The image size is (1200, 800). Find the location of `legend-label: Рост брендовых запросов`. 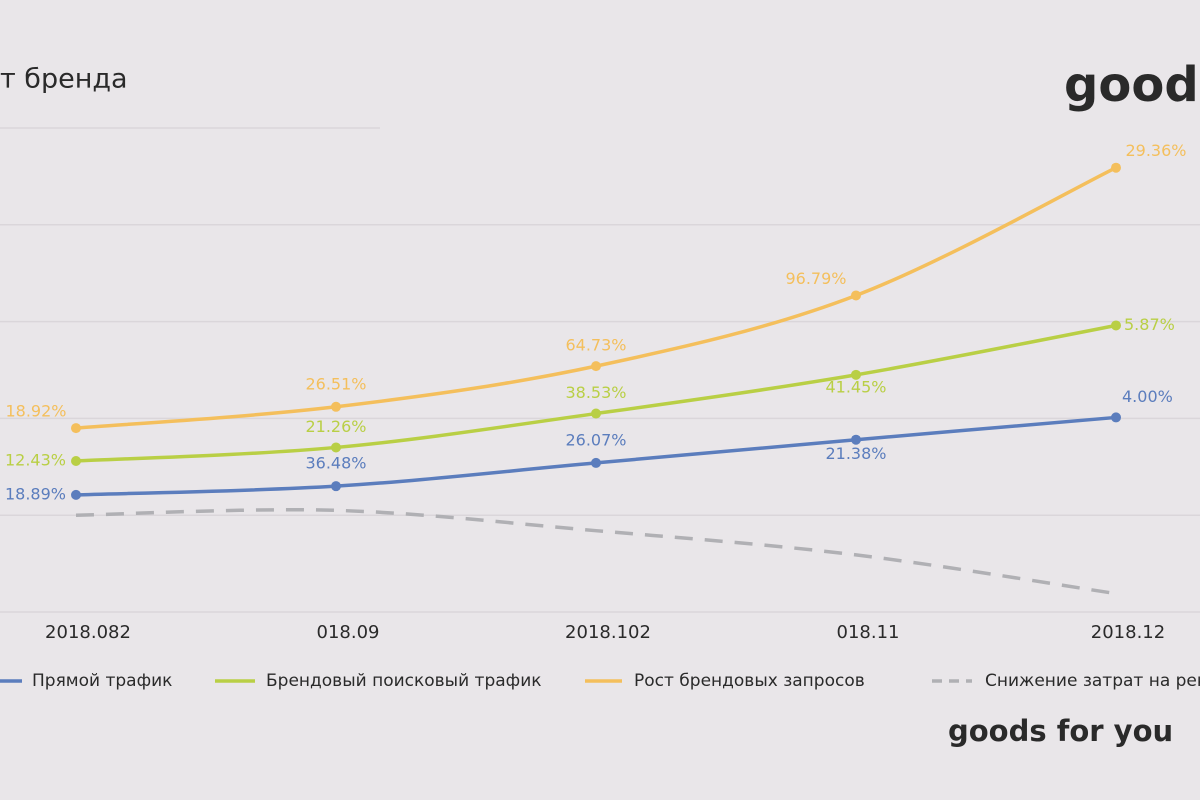

legend-label: Рост брендовых запросов is located at coordinates (749, 681).